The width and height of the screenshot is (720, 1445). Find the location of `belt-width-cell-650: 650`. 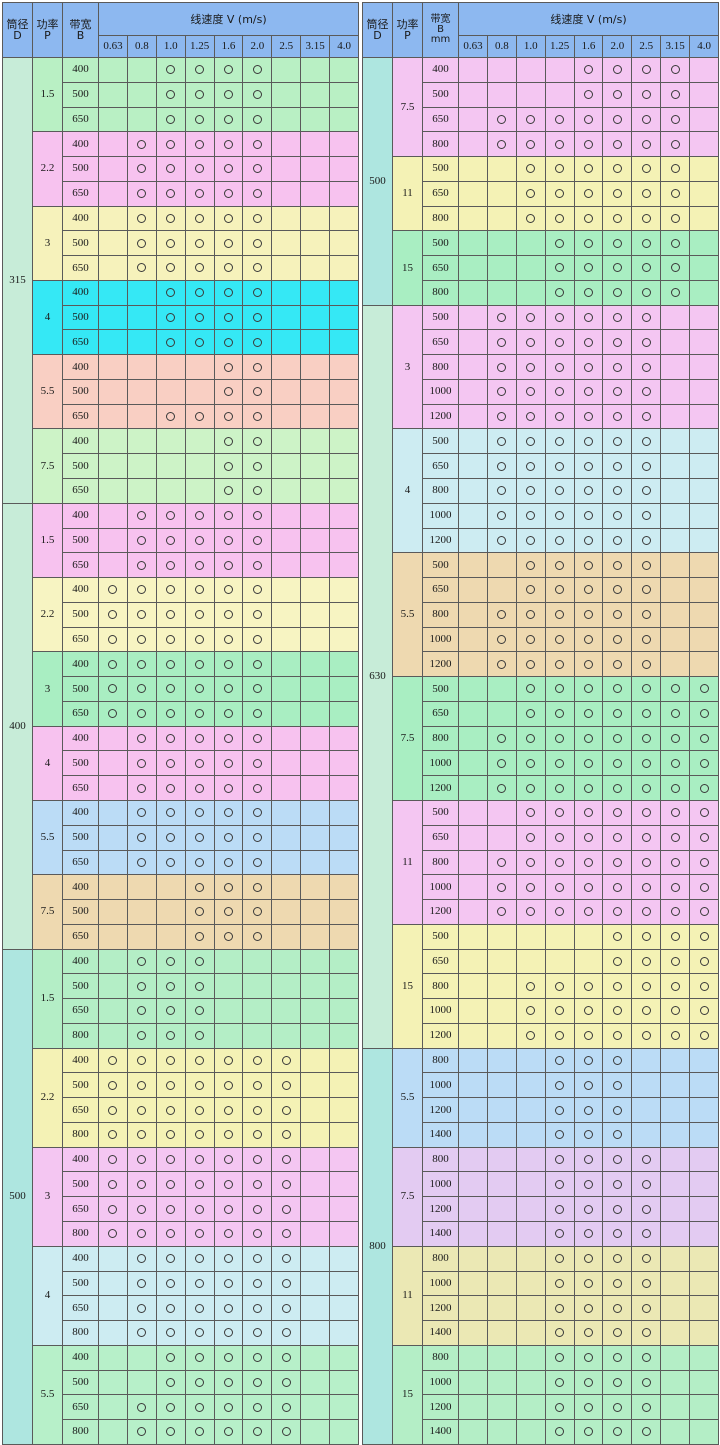

belt-width-cell-650: 650 is located at coordinates (80, 1209).